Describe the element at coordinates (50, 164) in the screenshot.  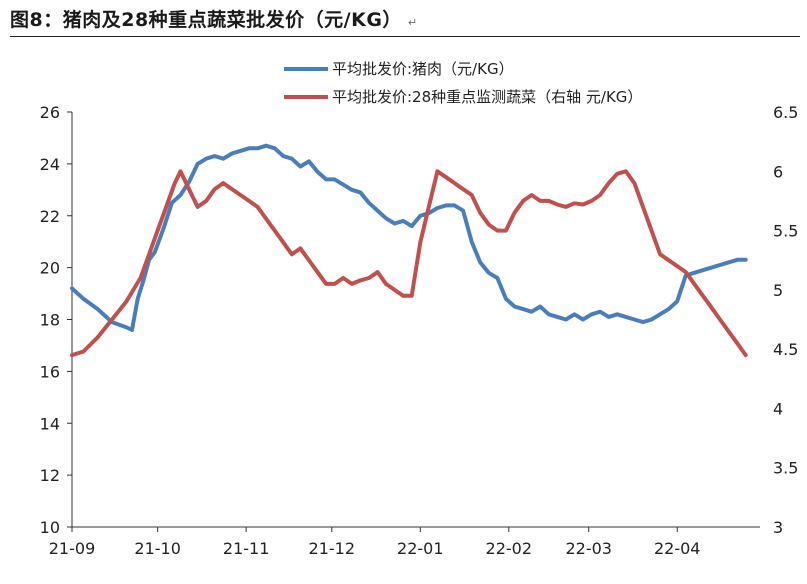
I see `left-tick-label: 24` at that location.